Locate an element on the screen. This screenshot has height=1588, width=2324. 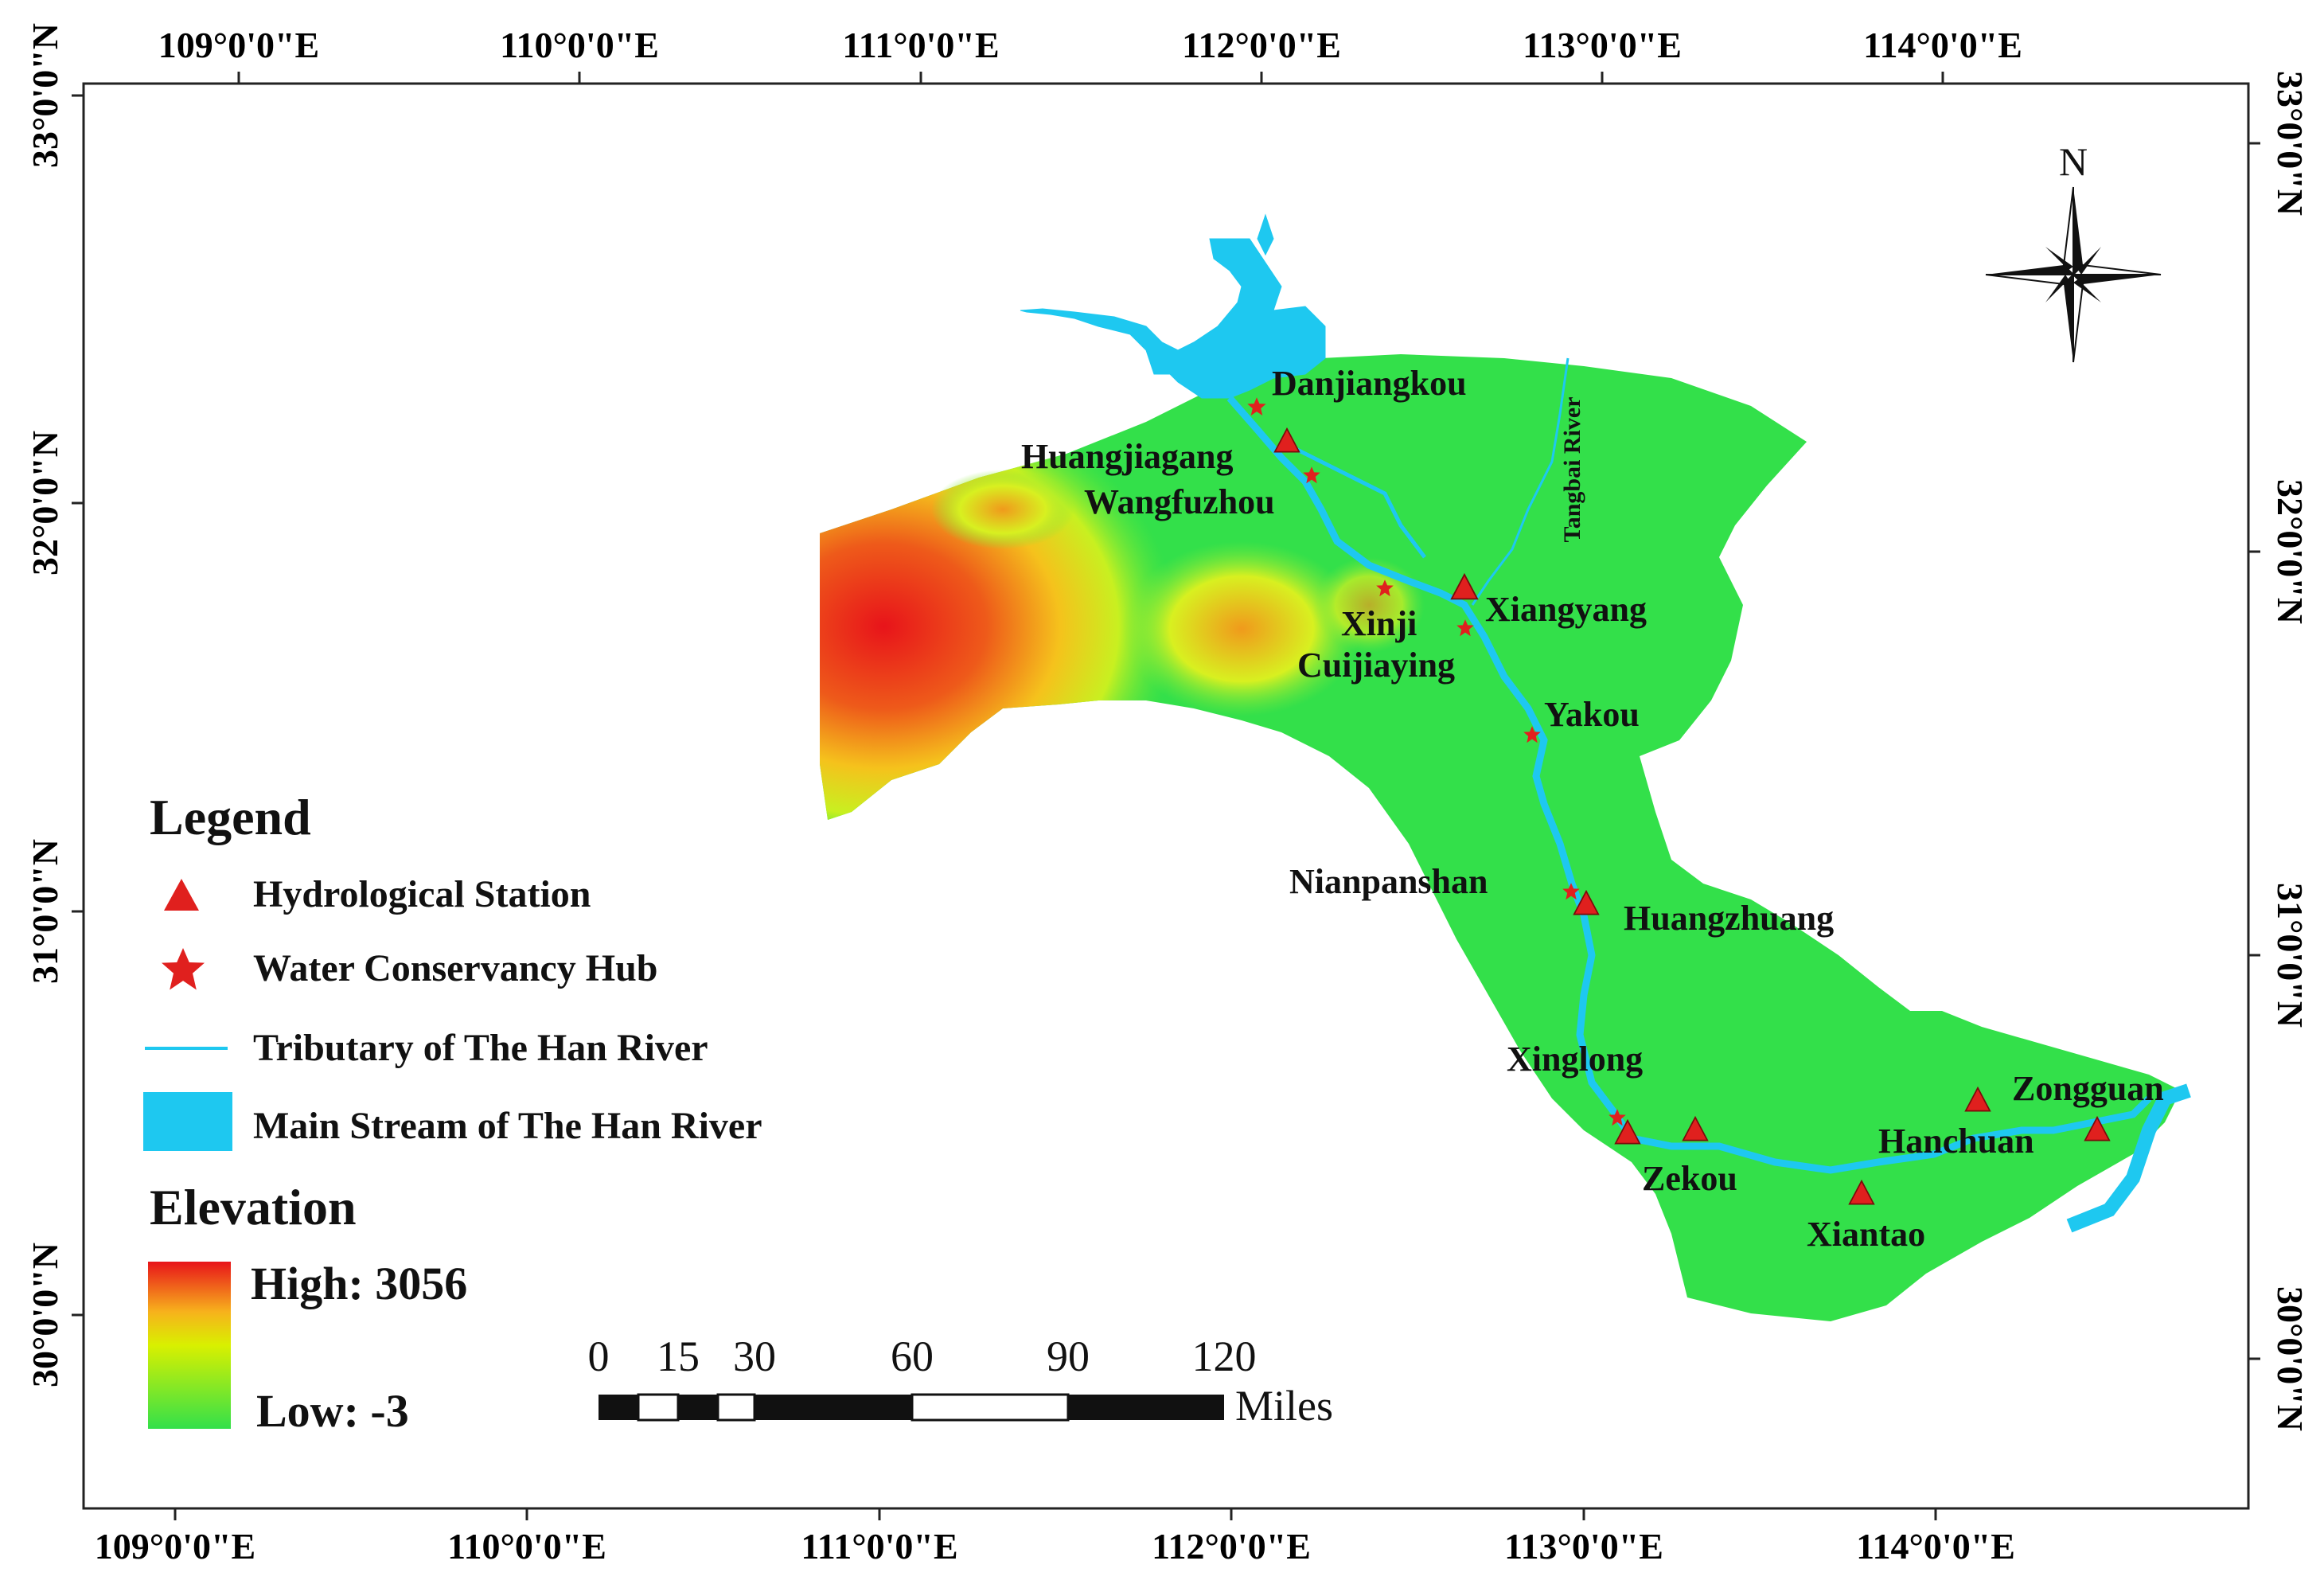
triangle-icon is located at coordinates (181, 895).